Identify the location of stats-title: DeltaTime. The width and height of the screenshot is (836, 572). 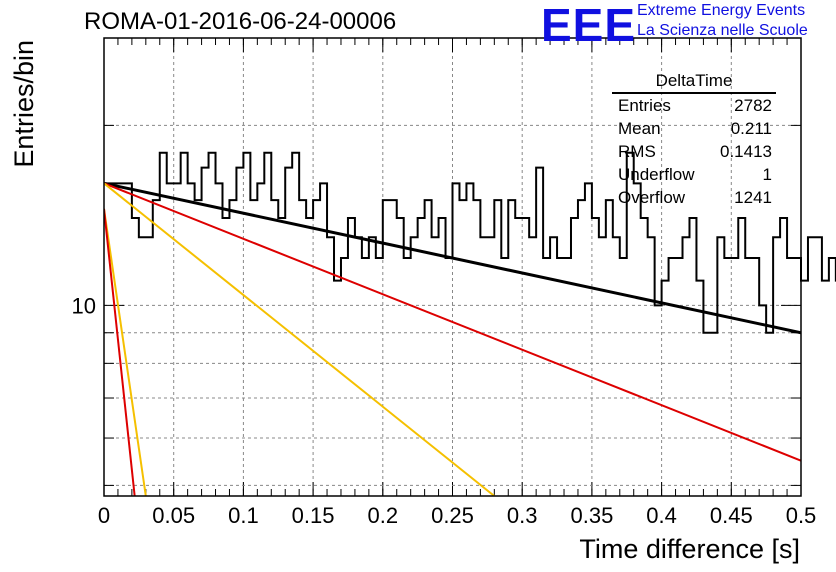
(694, 82).